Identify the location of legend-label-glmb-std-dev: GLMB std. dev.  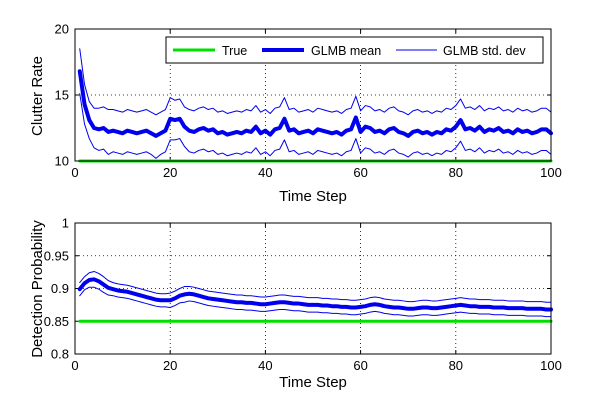
(484, 51).